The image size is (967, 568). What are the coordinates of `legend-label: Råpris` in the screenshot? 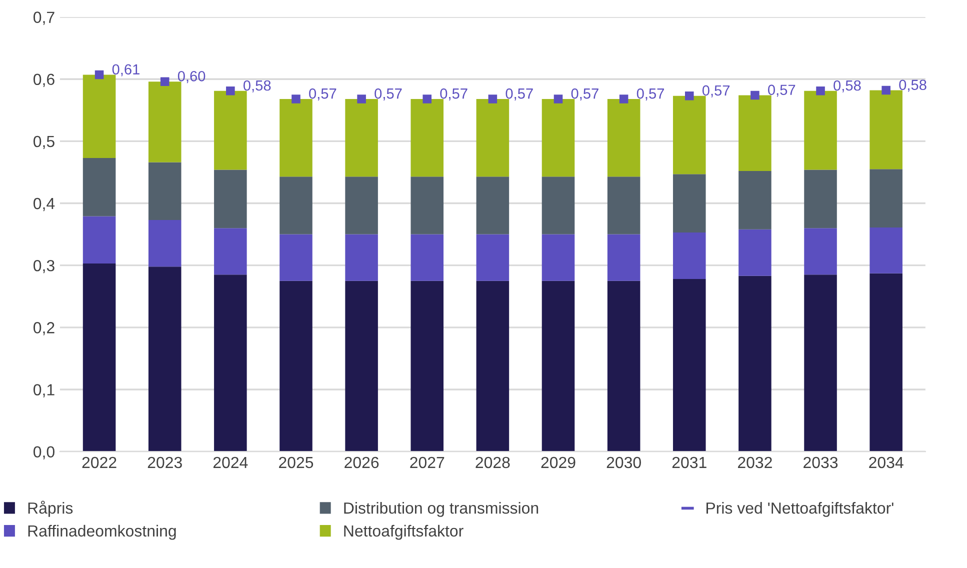 It's located at (50, 508).